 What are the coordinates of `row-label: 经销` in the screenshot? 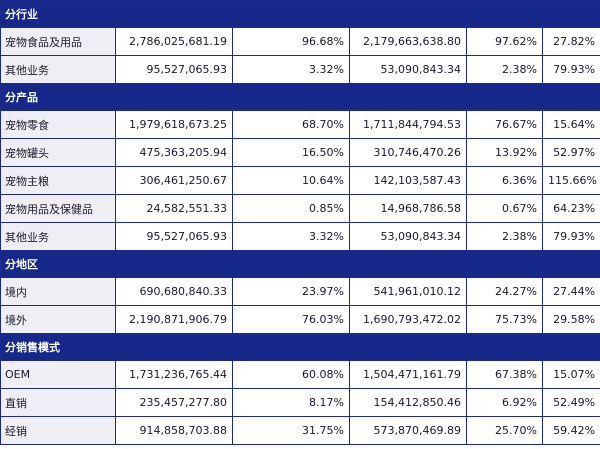 It's located at (58, 430).